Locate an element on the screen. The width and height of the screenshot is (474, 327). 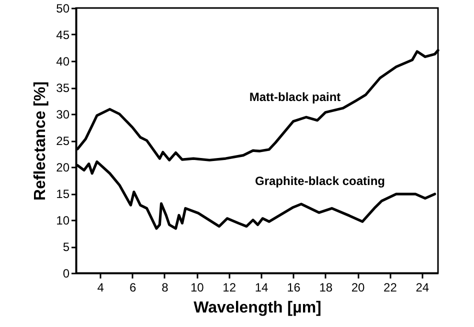
x-tick-label: 8 is located at coordinates (165, 287).